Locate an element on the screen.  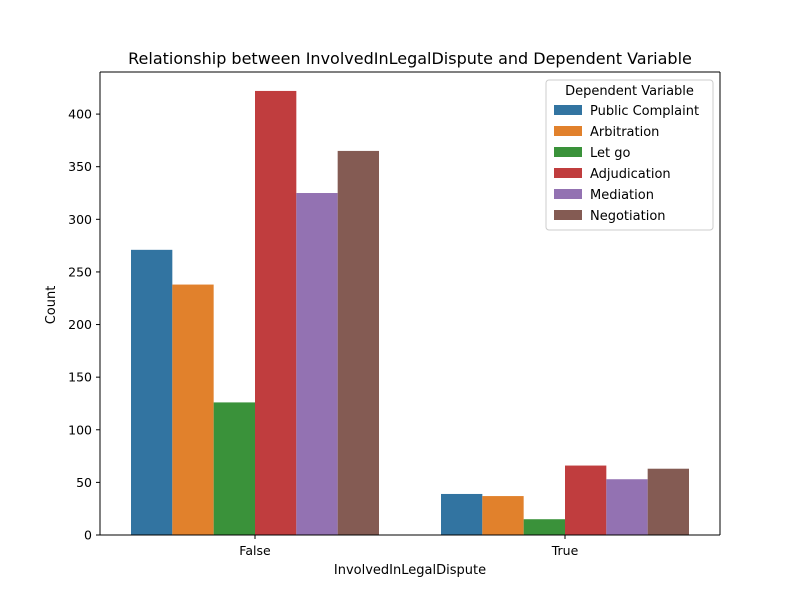
x-axis-label: InvolvedInLegalDispute is located at coordinates (410, 570).